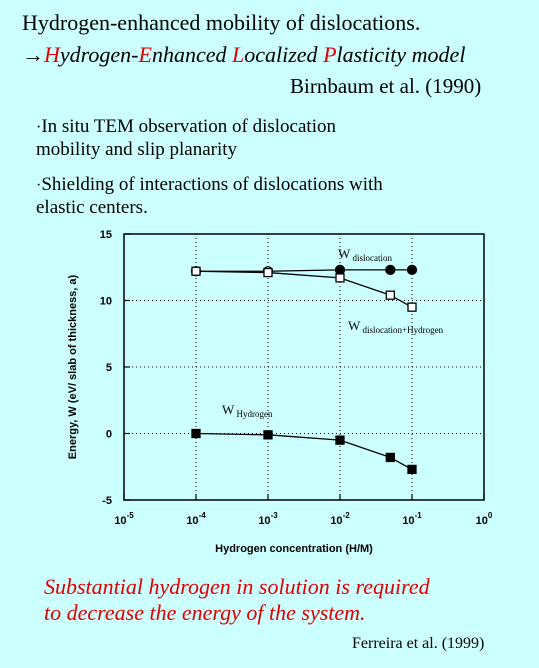 The image size is (539, 668). Describe the element at coordinates (145, 54) in the screenshot. I see `model-initial-e: E` at that location.